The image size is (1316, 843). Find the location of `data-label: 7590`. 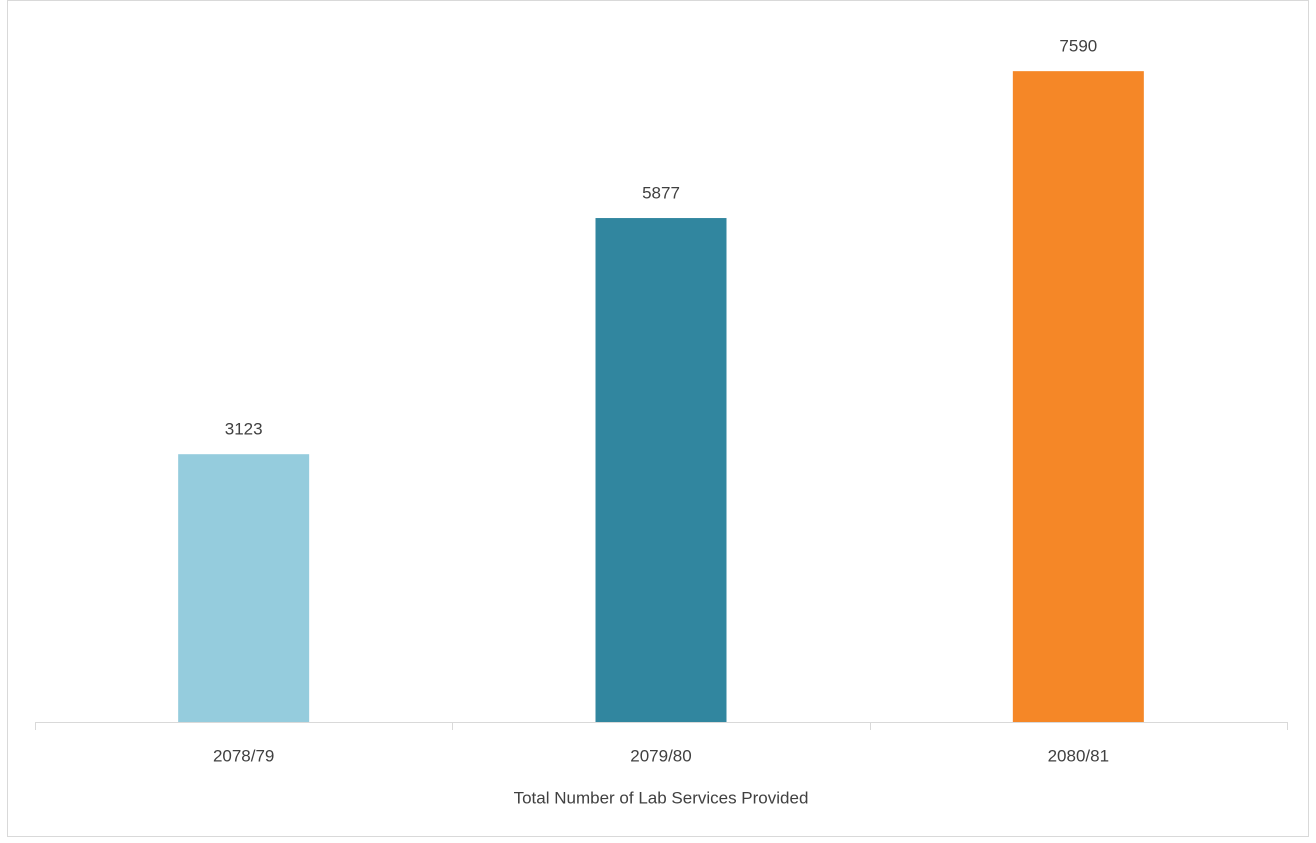

data-label: 7590 is located at coordinates (1078, 46).